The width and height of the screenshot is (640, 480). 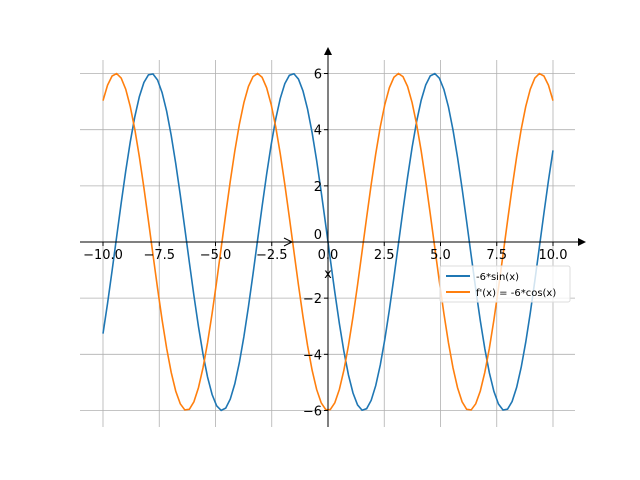 I want to click on x-tick-label: 7.5, so click(x=496, y=255).